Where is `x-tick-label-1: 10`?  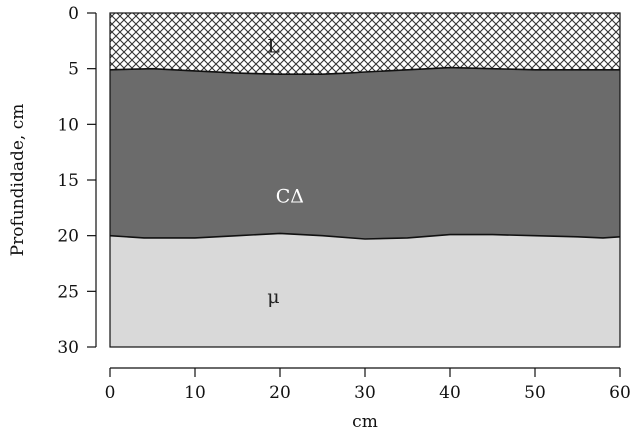 x-tick-label-1: 10 is located at coordinates (195, 393).